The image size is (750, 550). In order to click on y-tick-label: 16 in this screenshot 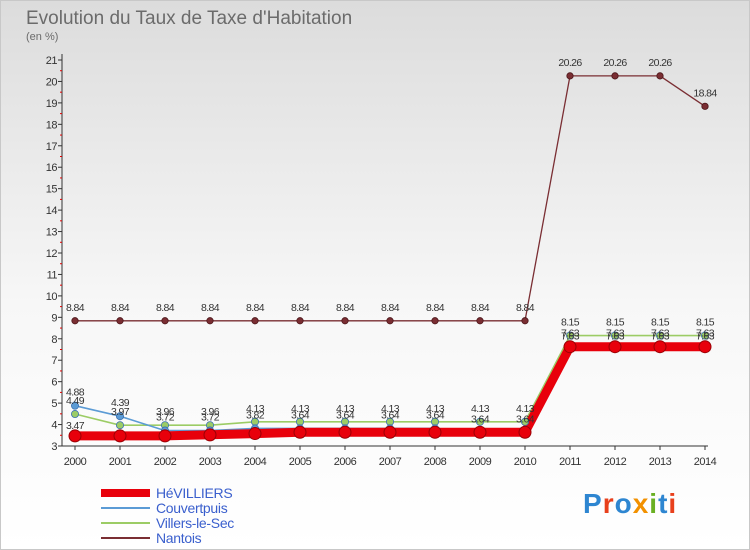, I will do `click(52, 168)`.